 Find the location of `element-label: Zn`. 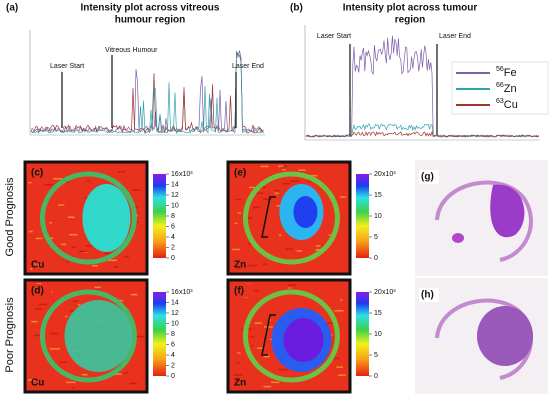

element-label: Zn is located at coordinates (240, 383).